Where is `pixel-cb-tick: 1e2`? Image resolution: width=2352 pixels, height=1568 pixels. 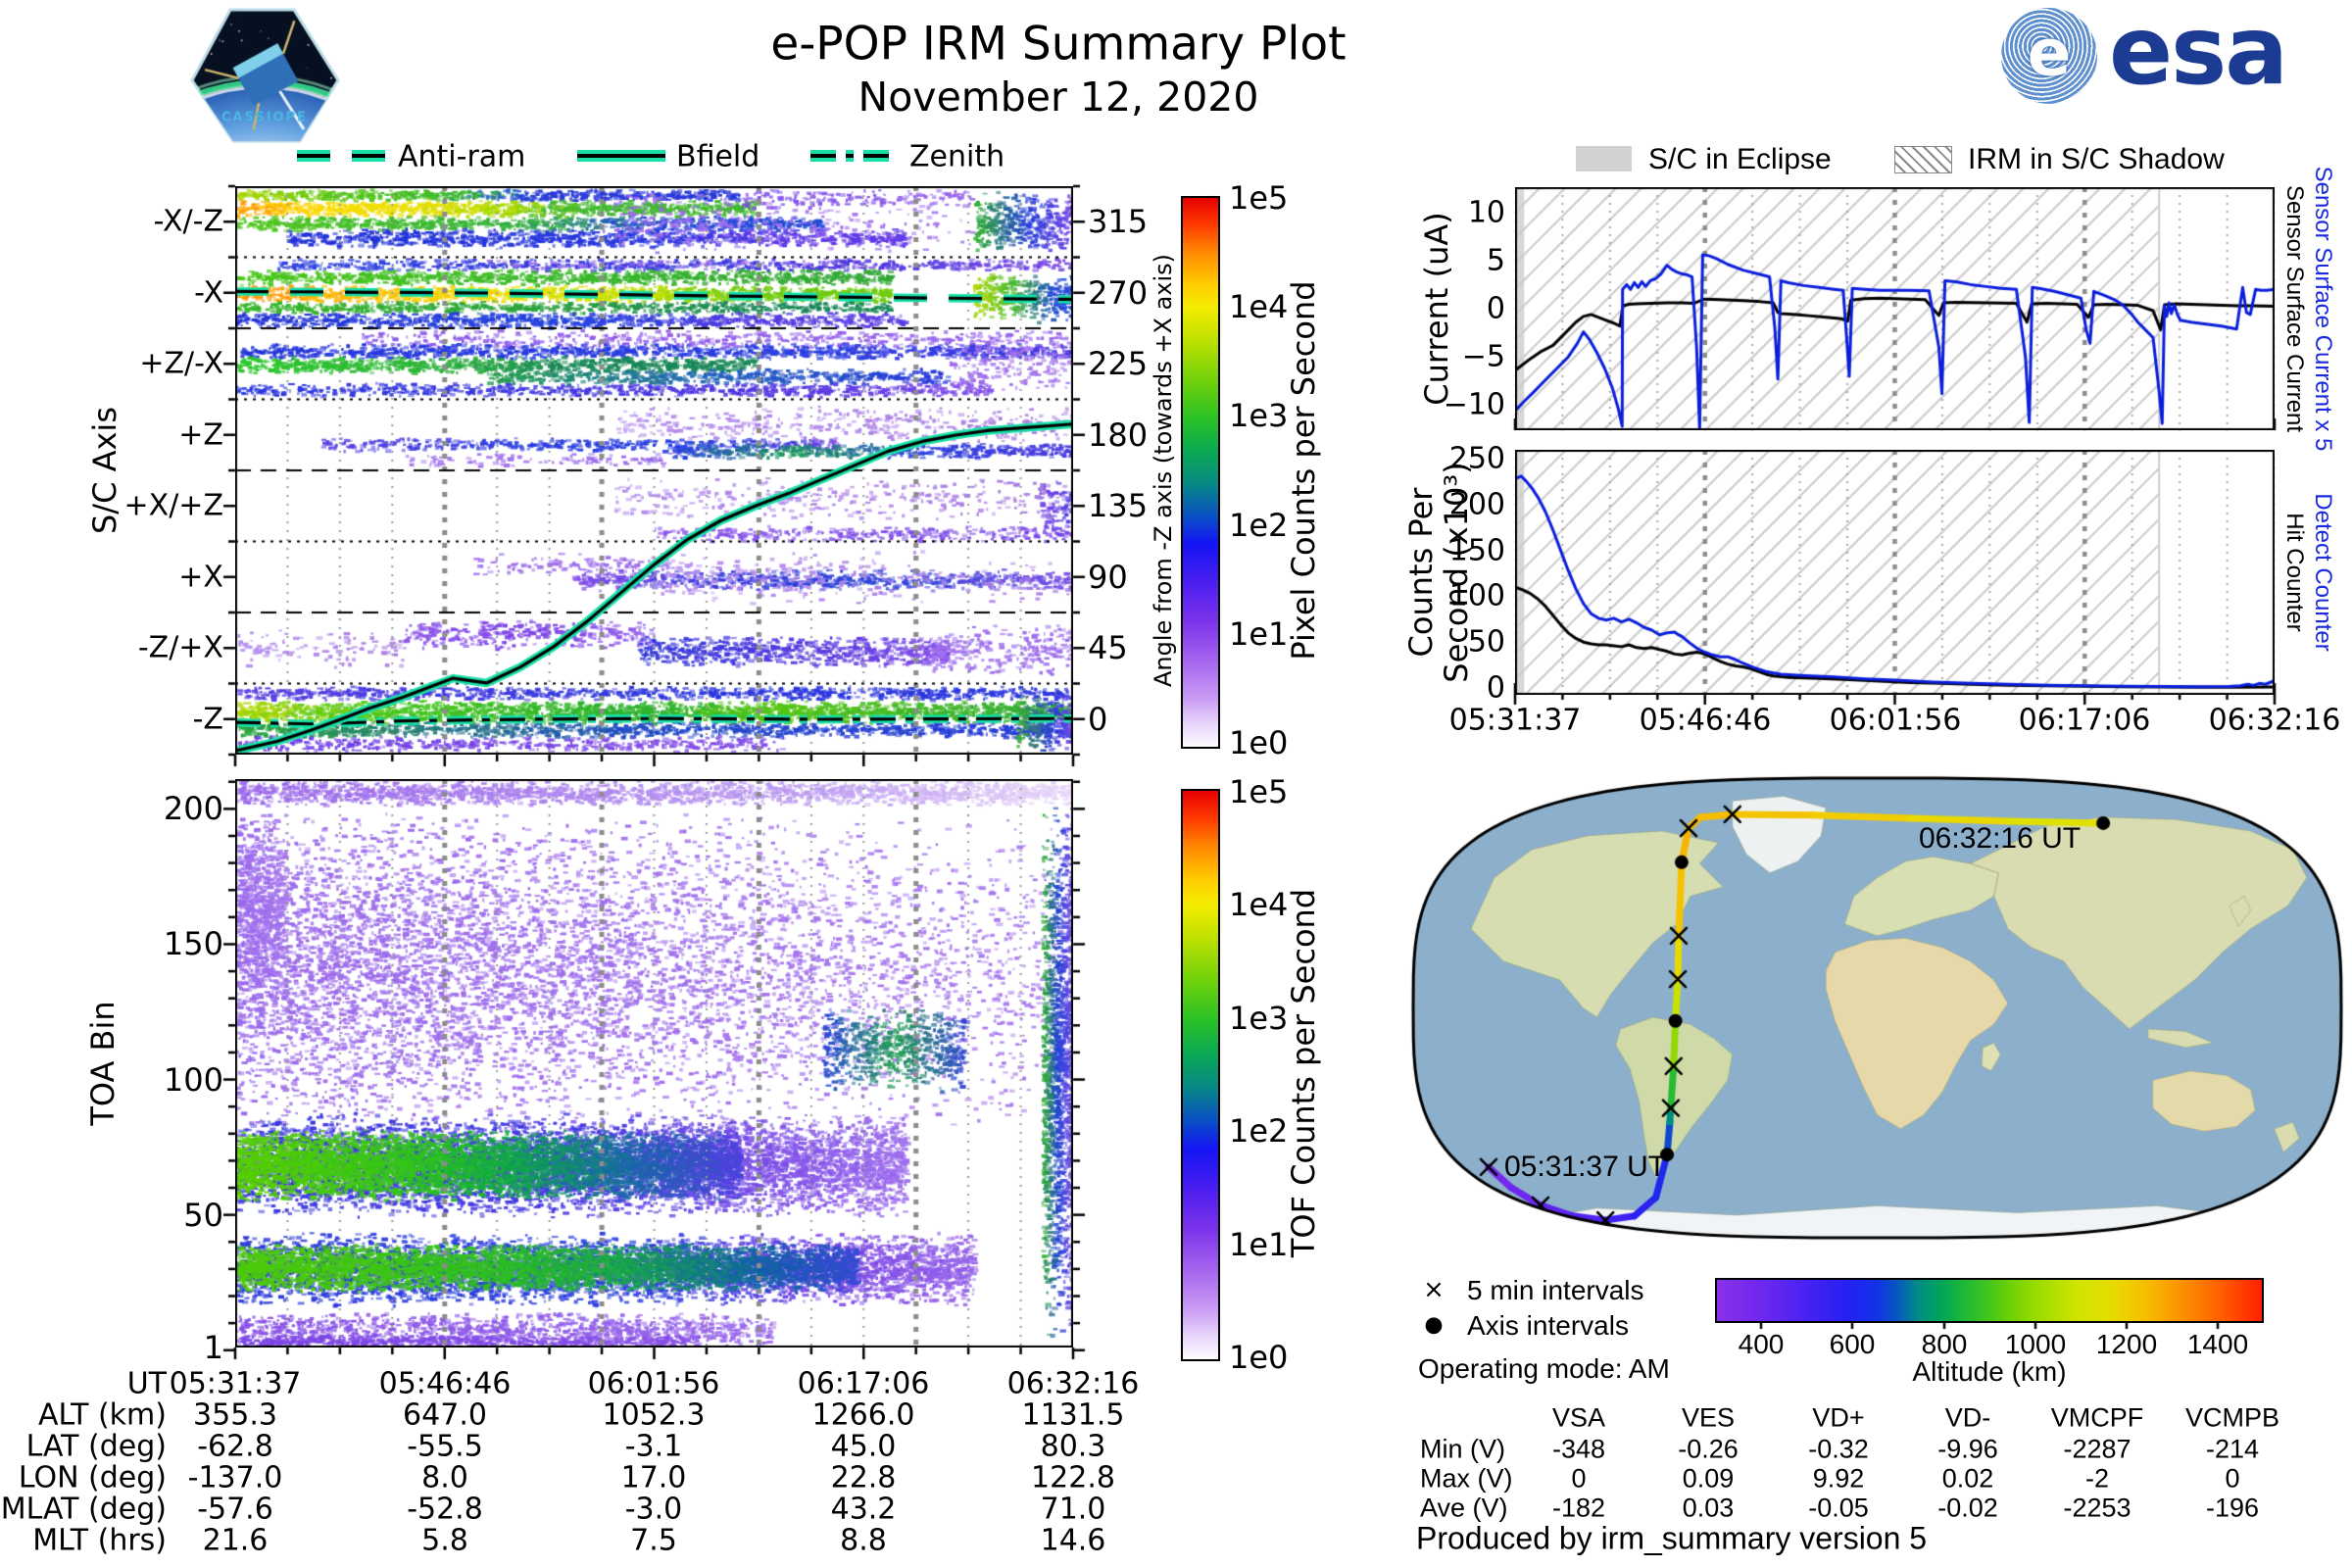
pixel-cb-tick: 1e2 is located at coordinates (1259, 525).